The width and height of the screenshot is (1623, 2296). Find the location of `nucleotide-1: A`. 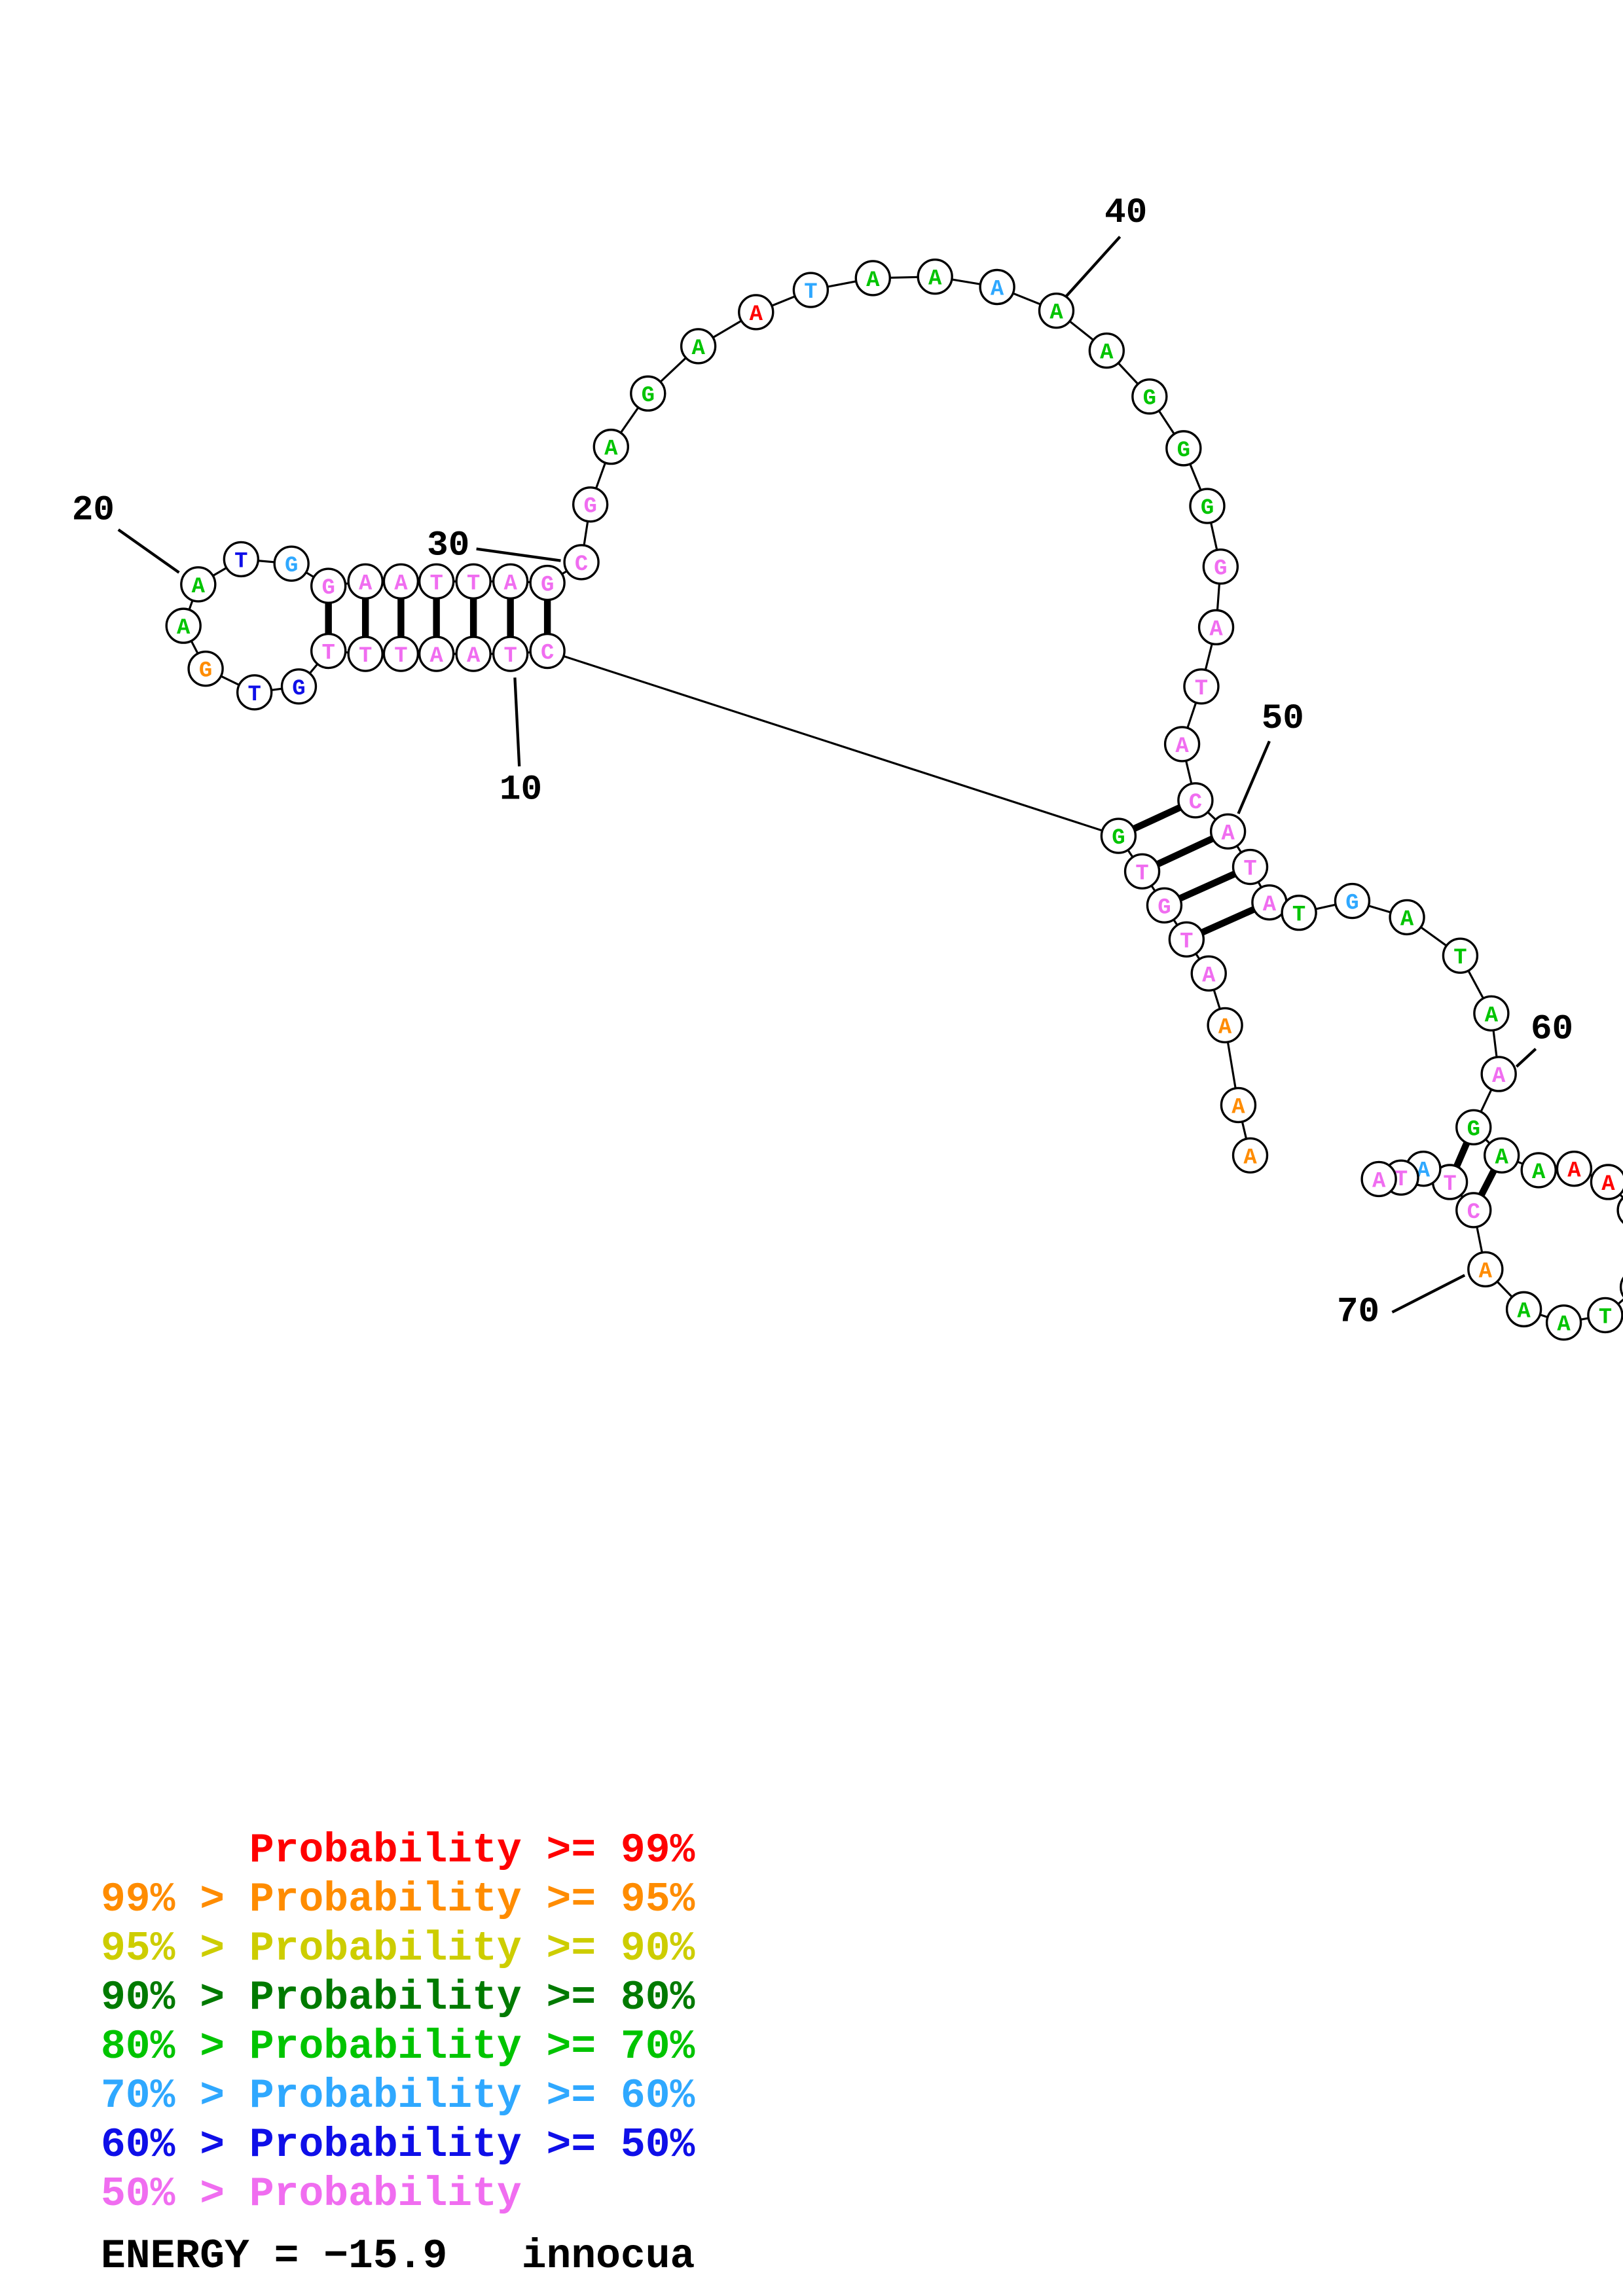

nucleotide-1: A is located at coordinates (1250, 1155).